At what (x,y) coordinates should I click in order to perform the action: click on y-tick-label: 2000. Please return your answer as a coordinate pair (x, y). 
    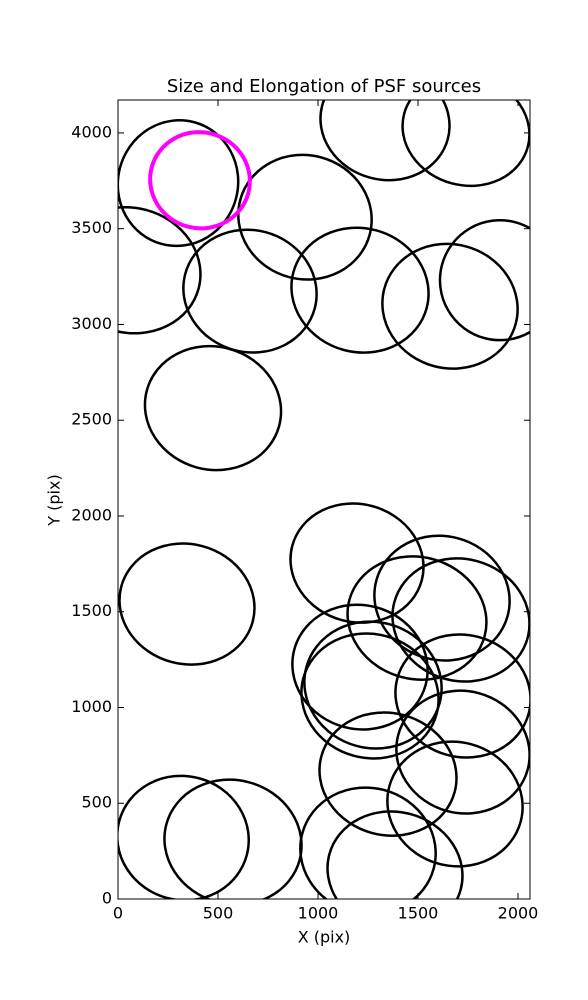
    Looking at the image, I should click on (91, 514).